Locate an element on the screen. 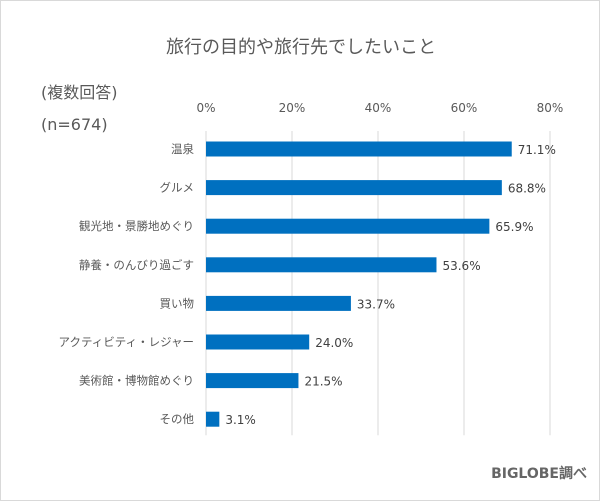 This screenshot has width=600, height=501. category-label: グルメ is located at coordinates (177, 188).